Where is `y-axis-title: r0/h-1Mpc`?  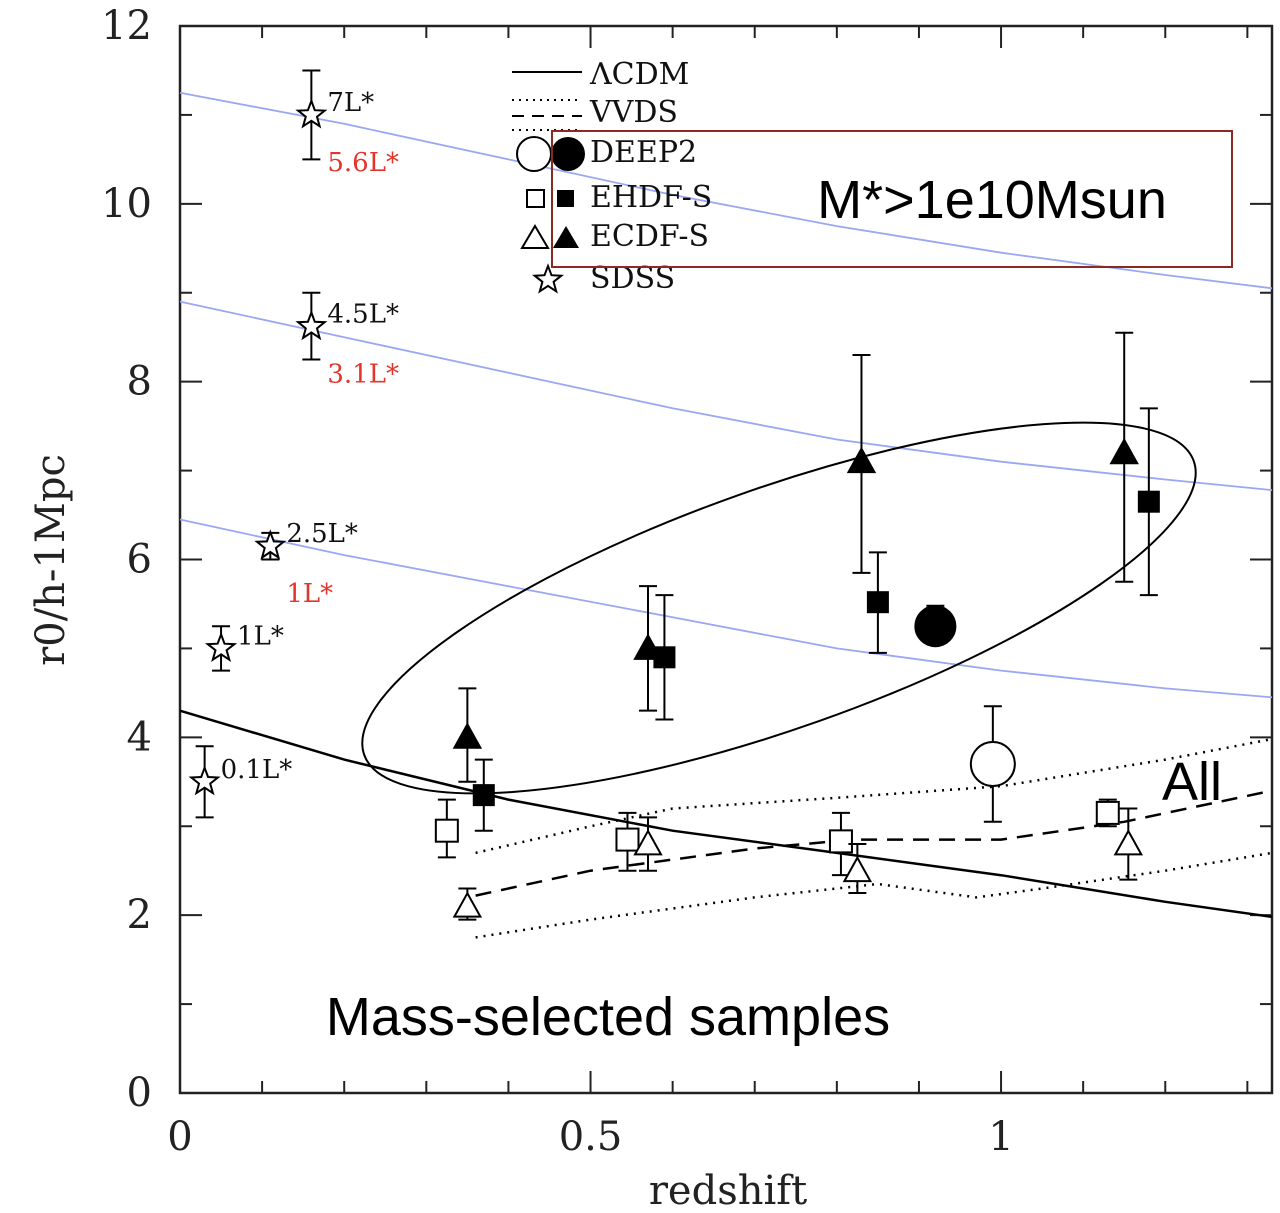
y-axis-title: r0/h-1Mpc is located at coordinates (51, 560).